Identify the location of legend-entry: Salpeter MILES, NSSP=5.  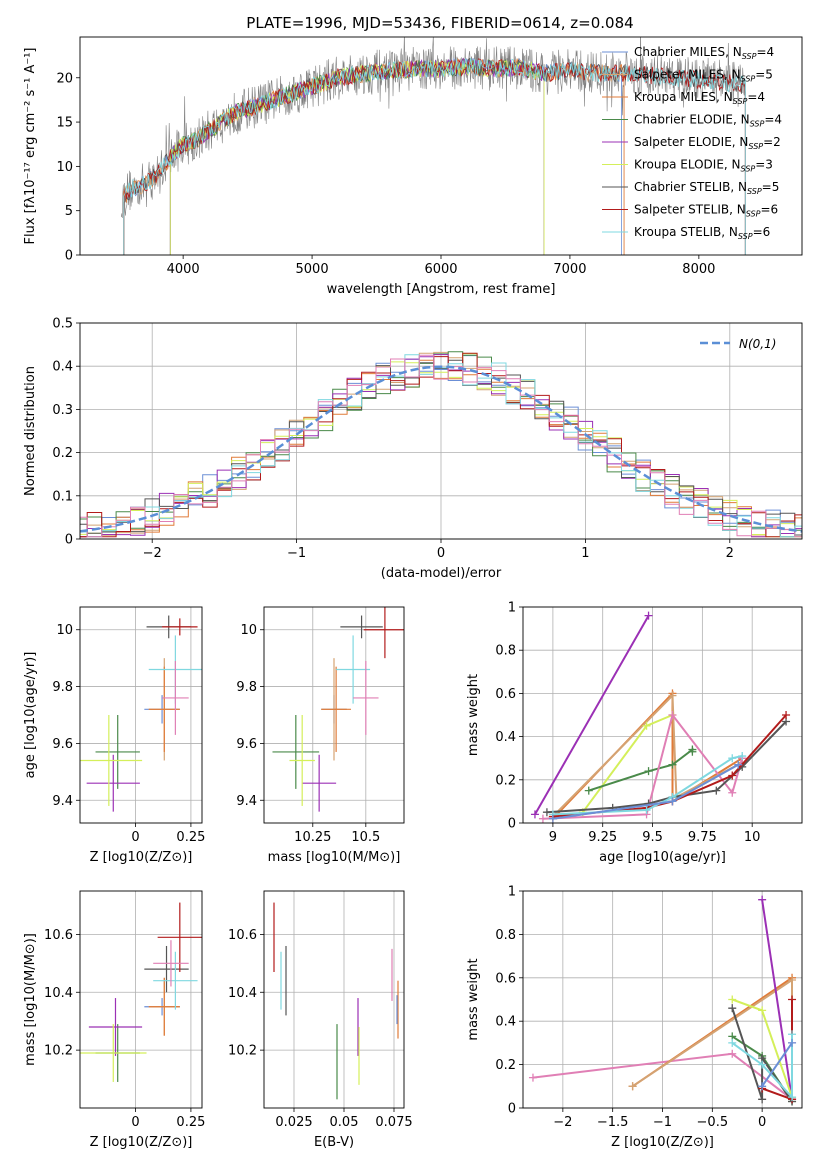
(703, 76).